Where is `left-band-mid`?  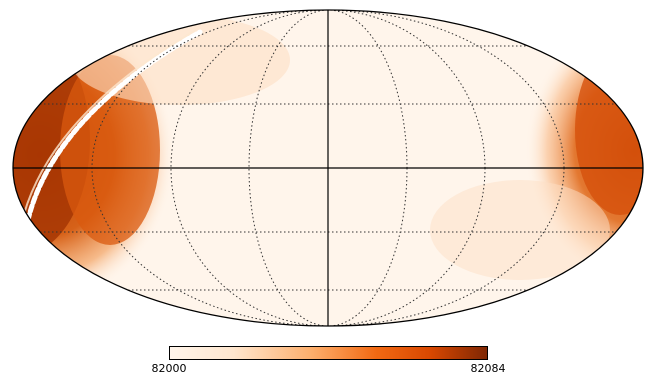 left-band-mid is located at coordinates (110, 150).